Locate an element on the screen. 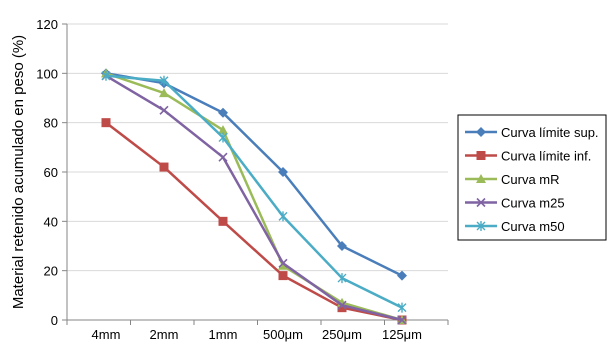 The height and width of the screenshot is (343, 614). x-tick-label: 2mm is located at coordinates (164, 334).